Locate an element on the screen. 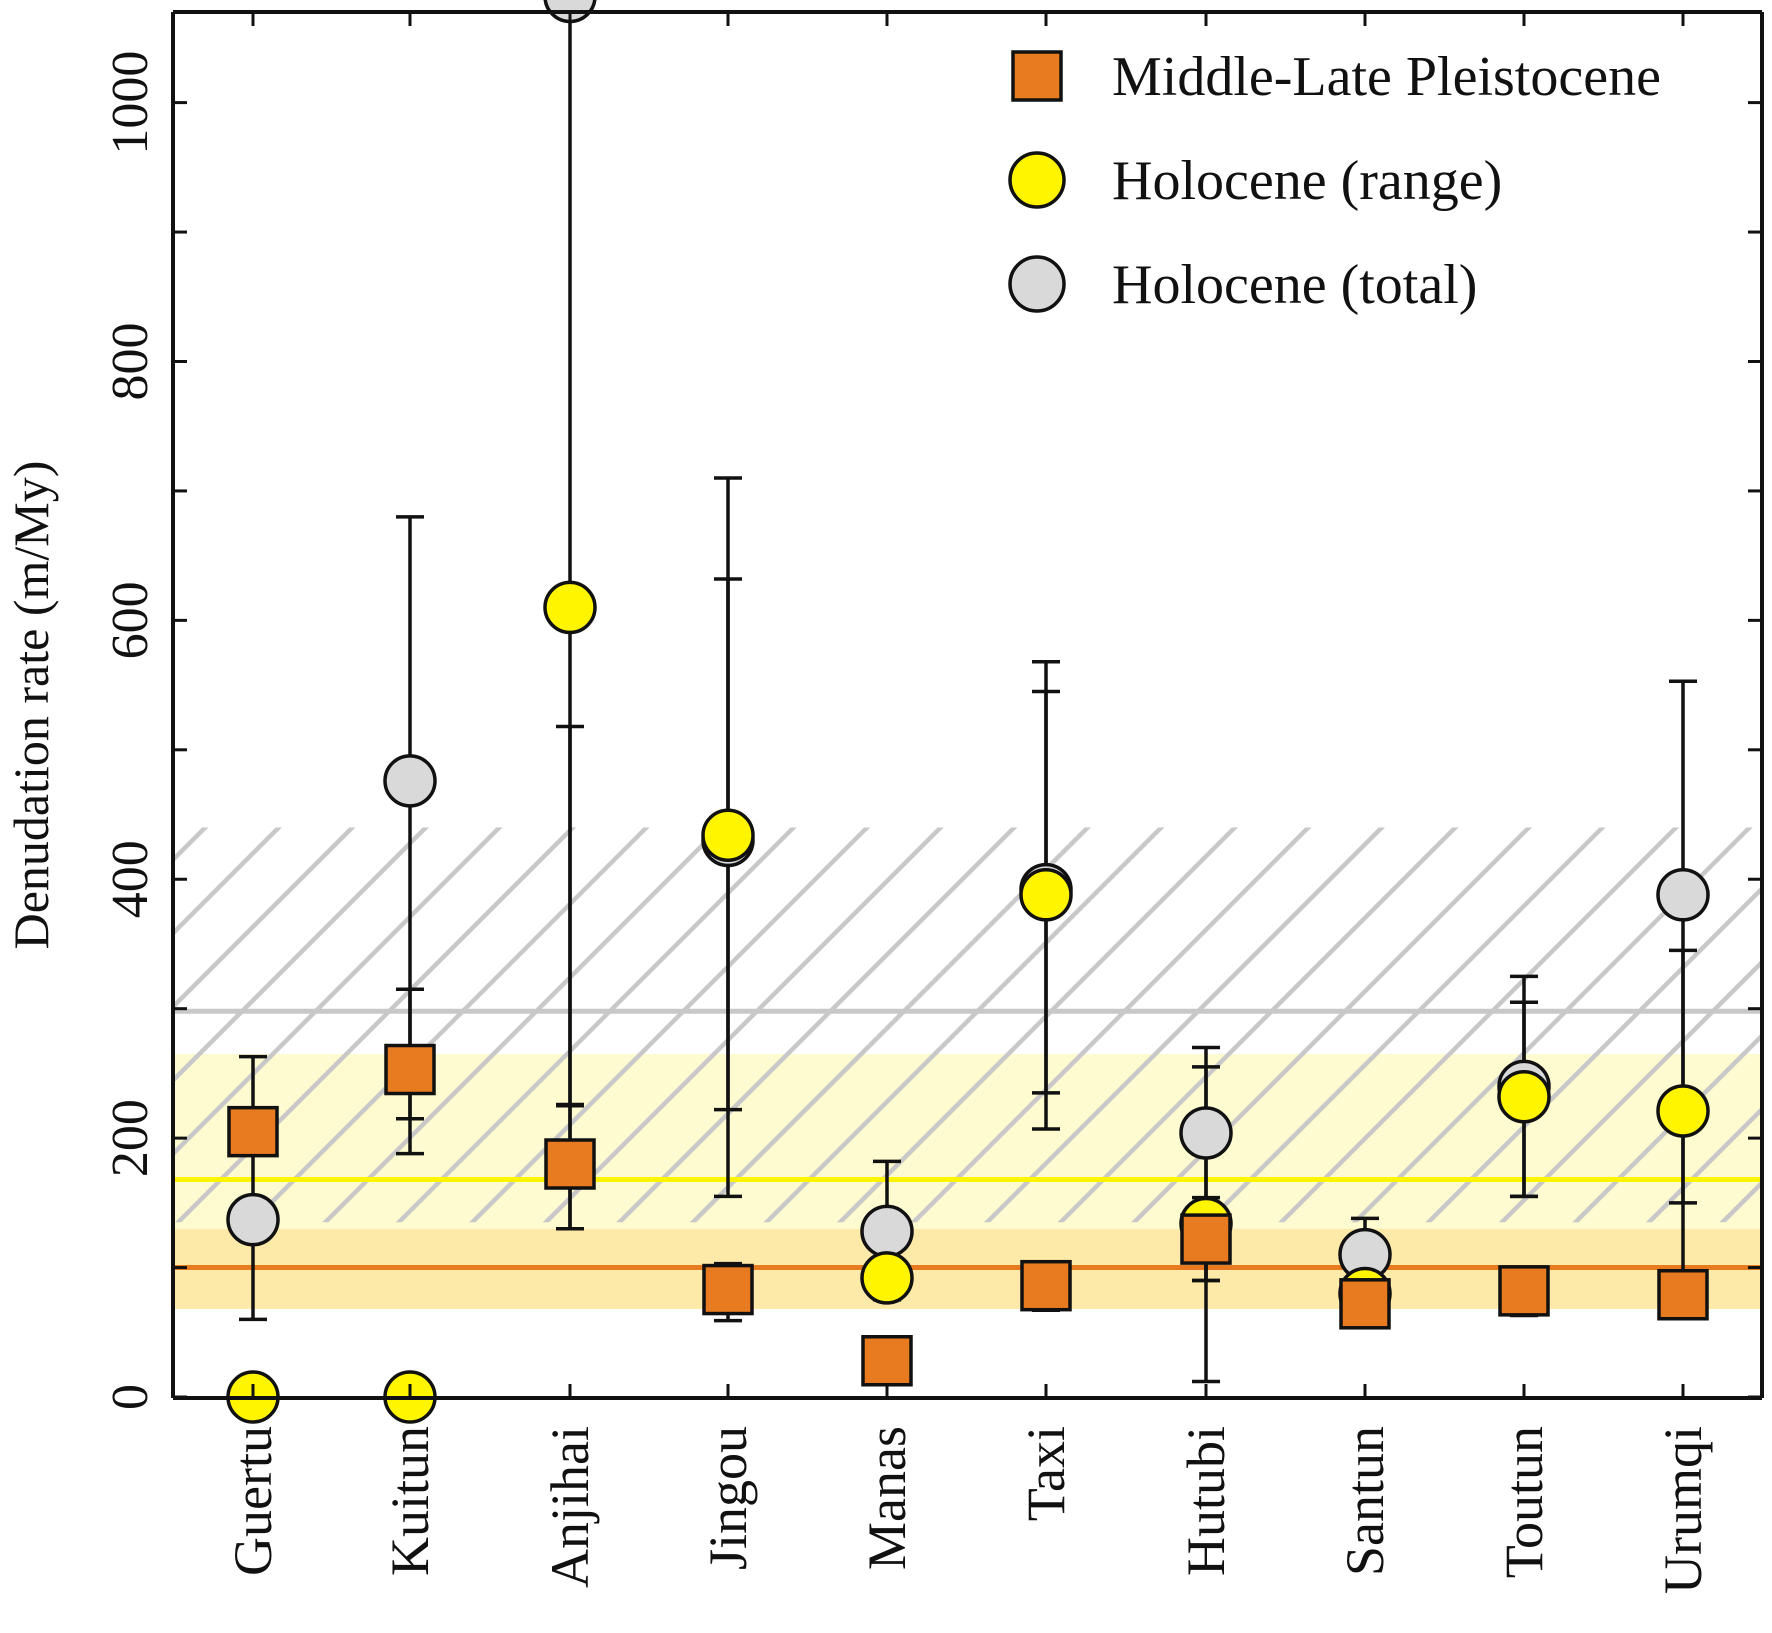 The width and height of the screenshot is (1772, 1633). legend-swatch-holocene-range is located at coordinates (1037, 180).